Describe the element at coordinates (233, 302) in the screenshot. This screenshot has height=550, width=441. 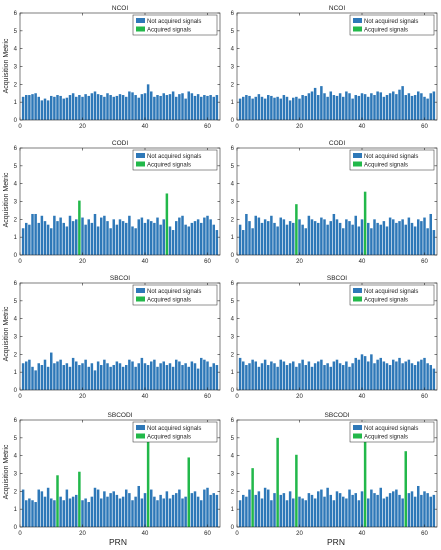
I see `y-tick-label: 5` at that location.